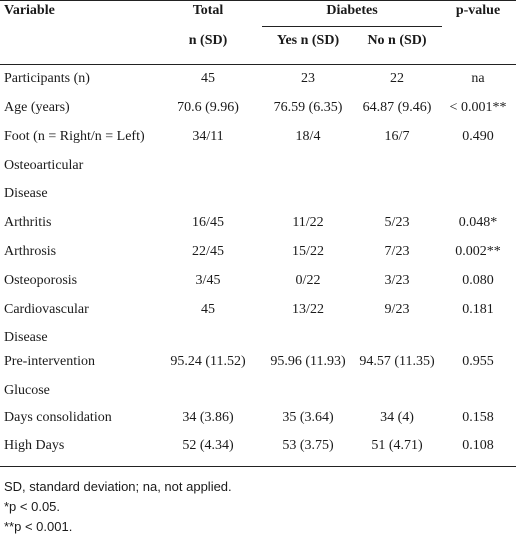  I want to click on row-label: Arthritis, so click(28, 222).